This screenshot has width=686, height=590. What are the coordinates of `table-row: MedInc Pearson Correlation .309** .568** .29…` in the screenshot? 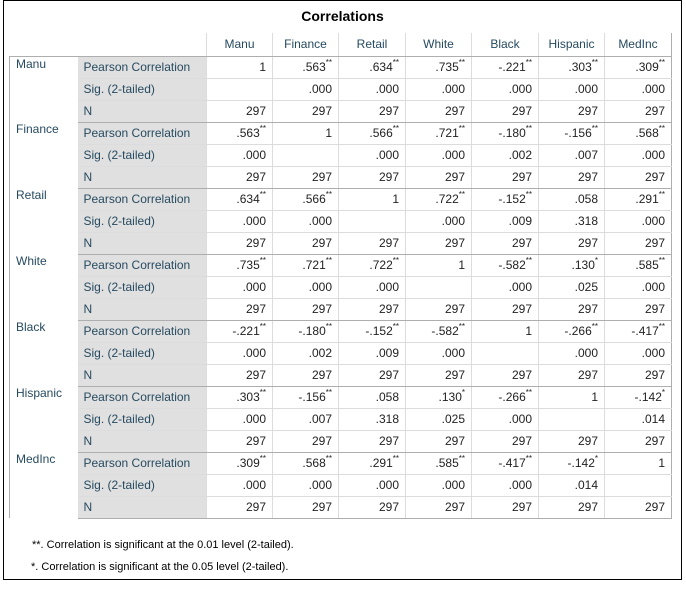 It's located at (340, 485).